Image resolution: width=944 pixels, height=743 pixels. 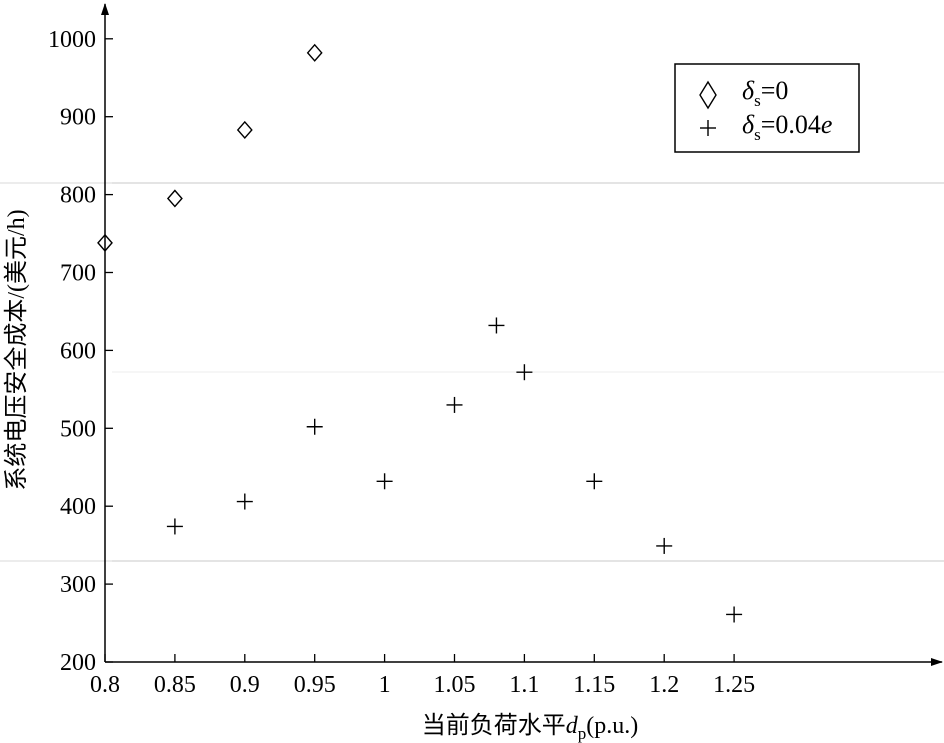 I want to click on legend-label-plus-sub: s, so click(x=757, y=134).